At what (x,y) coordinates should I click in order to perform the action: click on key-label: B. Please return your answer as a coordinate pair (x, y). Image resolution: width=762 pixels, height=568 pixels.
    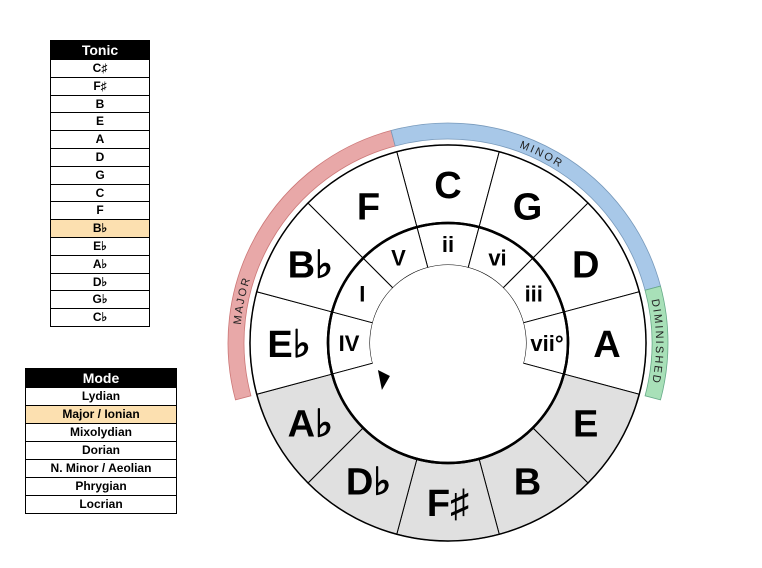
    Looking at the image, I should click on (527, 483).